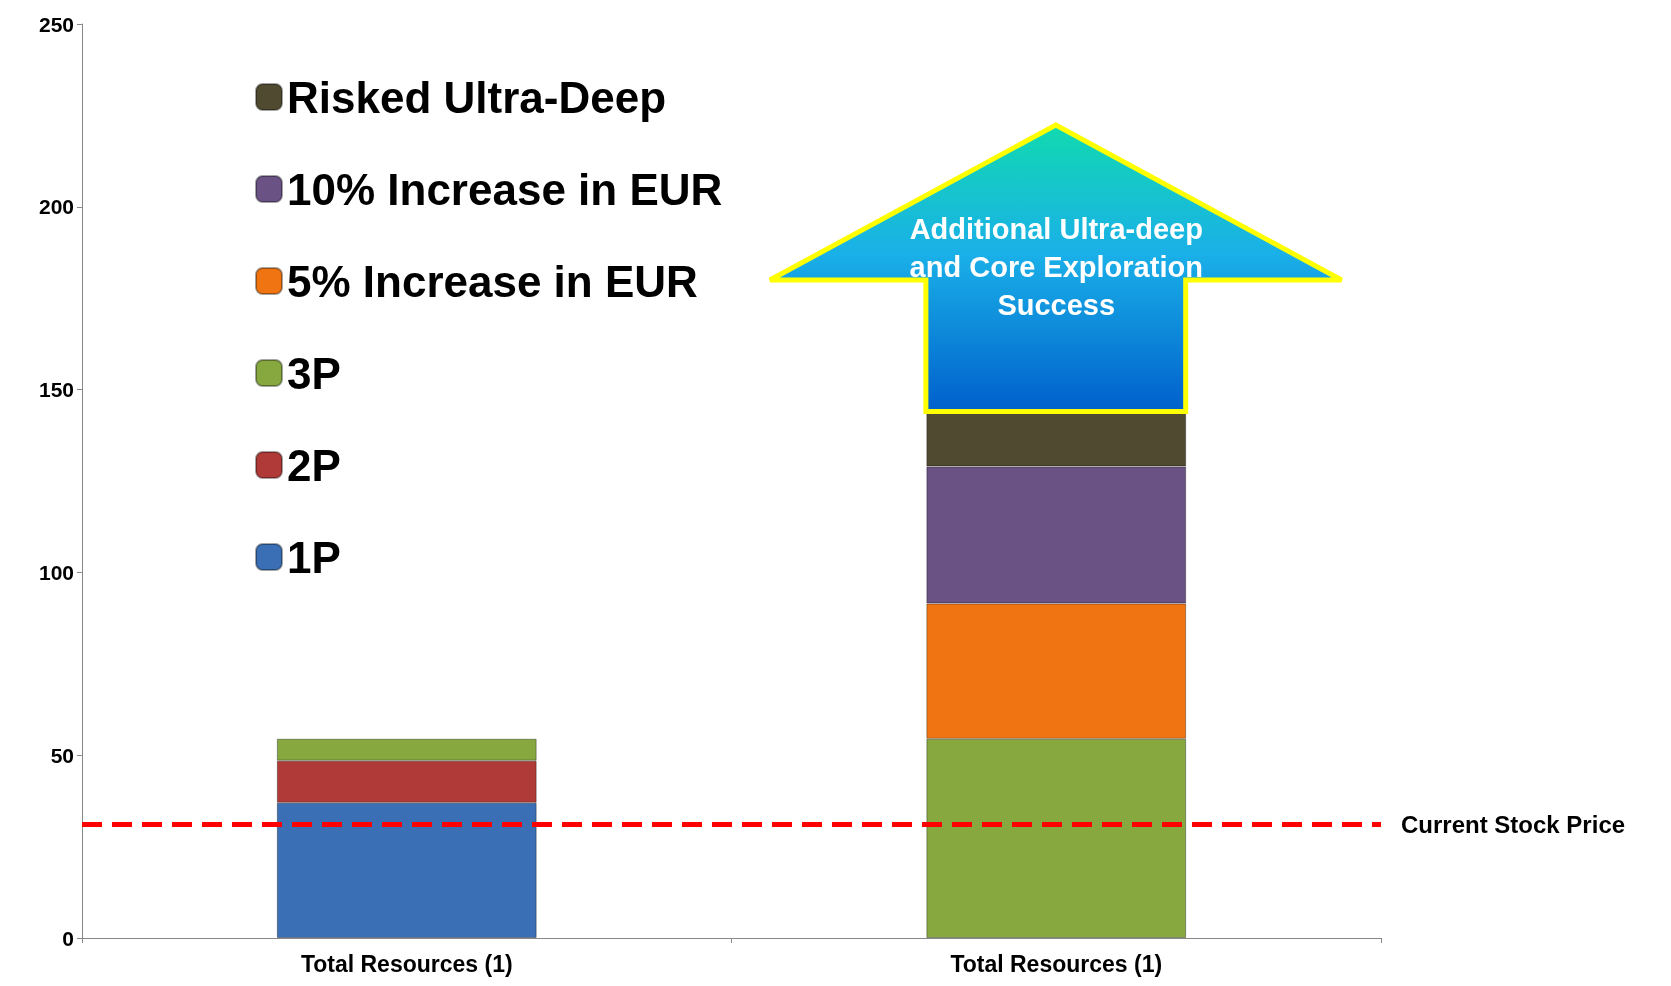 This screenshot has width=1671, height=986. I want to click on y-tick-label: 50, so click(62, 755).